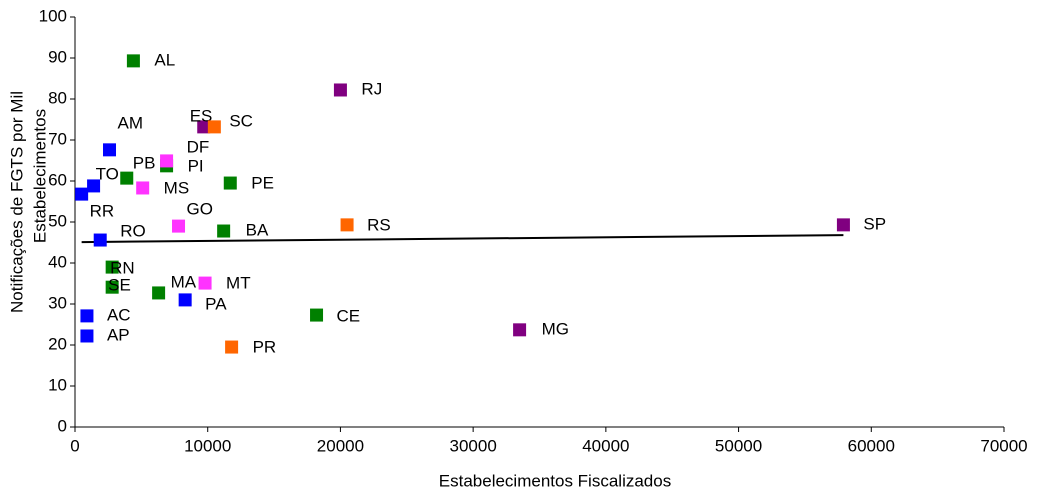 The image size is (1037, 498). I want to click on x-tick-label: 70000, so click(1003, 445).